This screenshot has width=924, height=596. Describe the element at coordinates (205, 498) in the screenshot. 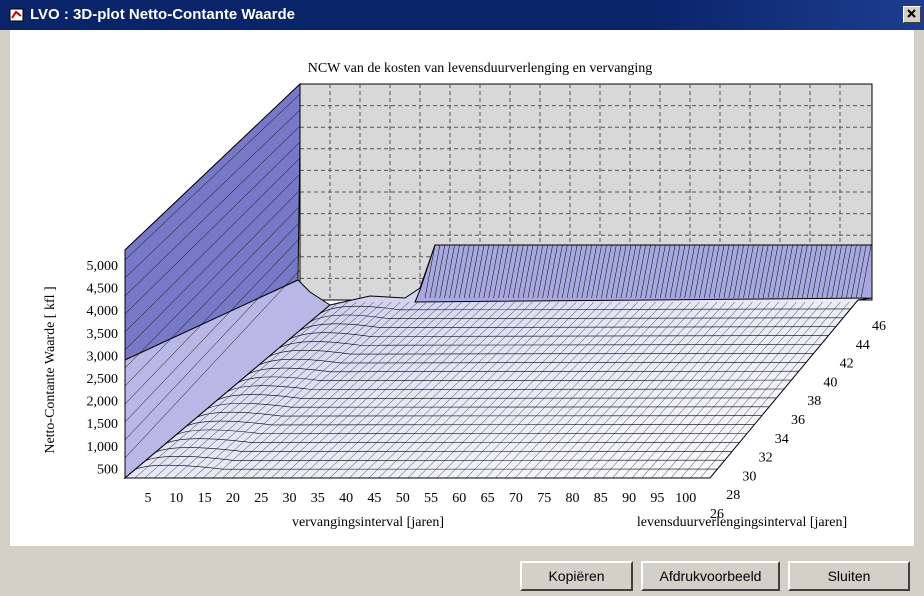

I see `x-tick-label: 15` at that location.